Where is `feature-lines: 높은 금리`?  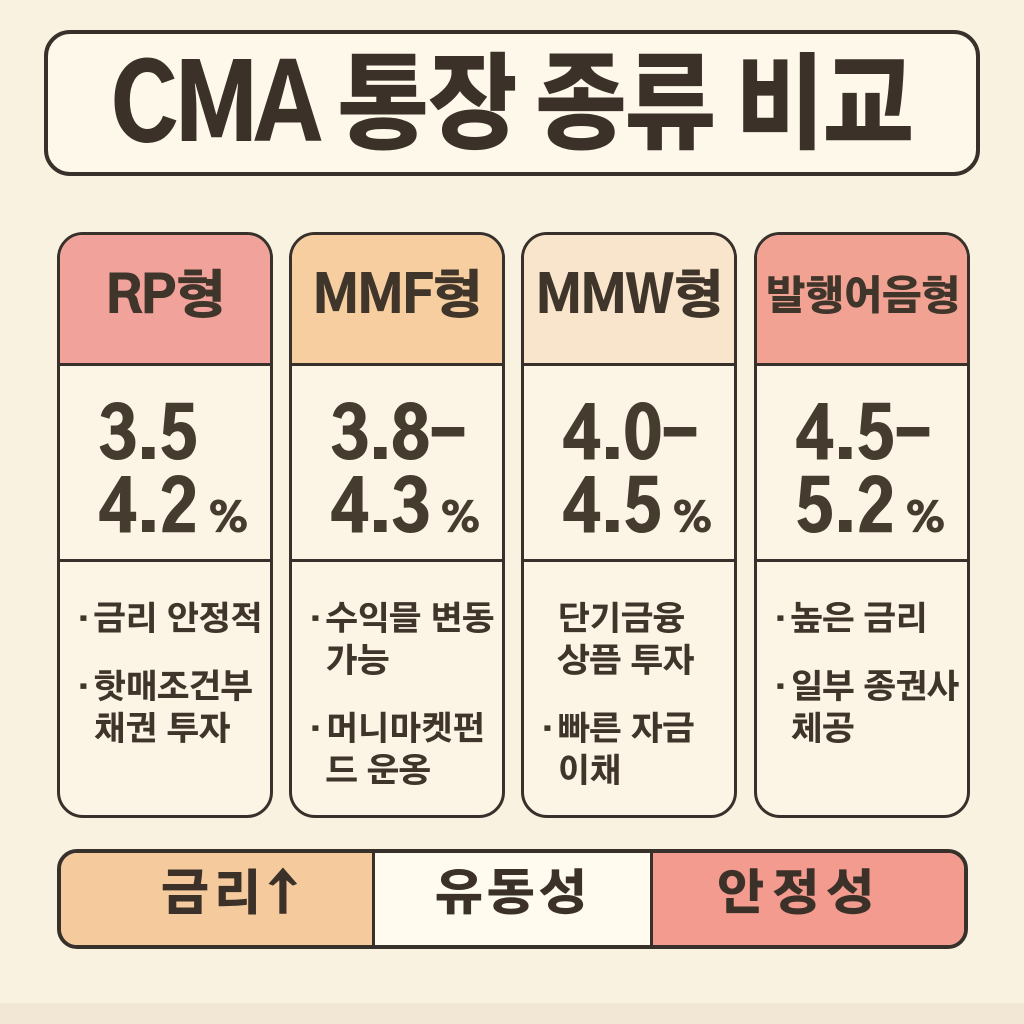 feature-lines: 높은 금리 is located at coordinates (873, 621).